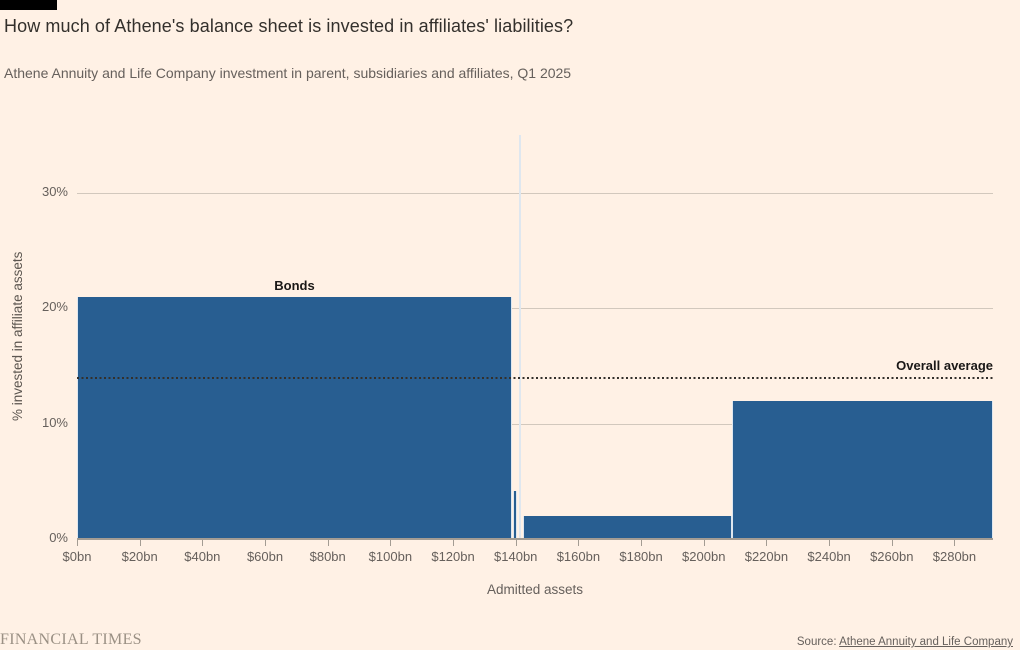 This screenshot has height=650, width=1020. I want to click on gridline-10pct, so click(535, 424).